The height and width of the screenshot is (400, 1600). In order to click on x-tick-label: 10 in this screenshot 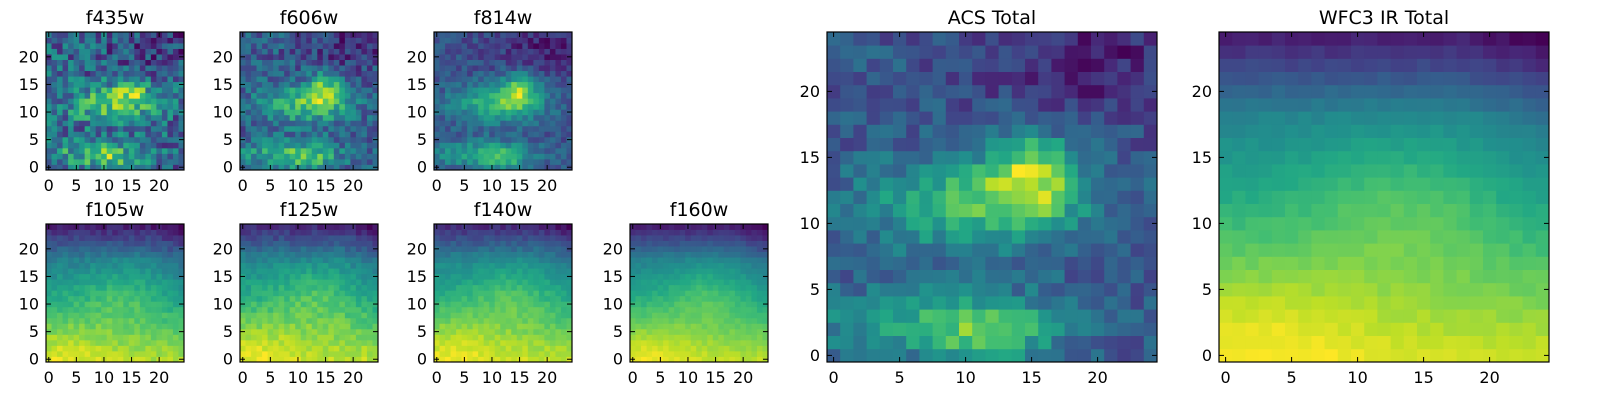, I will do `click(298, 377)`.